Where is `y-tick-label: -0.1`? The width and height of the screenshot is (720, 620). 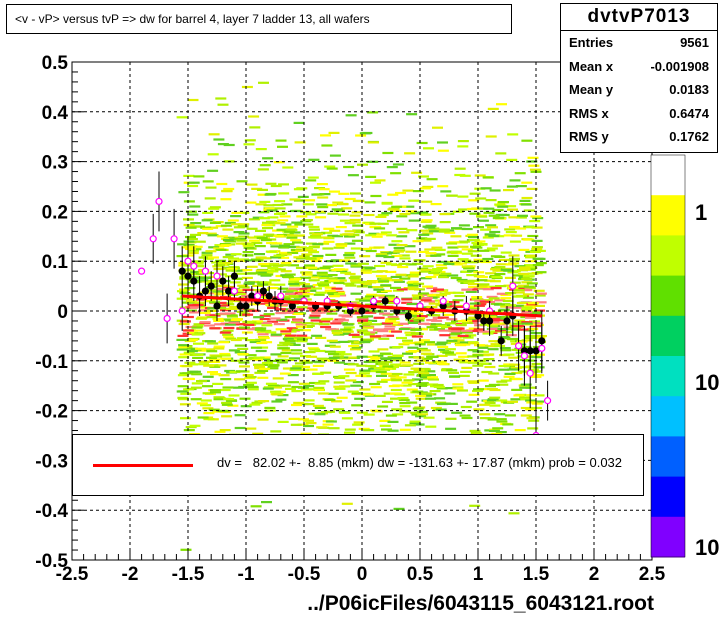
y-tick-label: -0.1 is located at coordinates (51, 362).